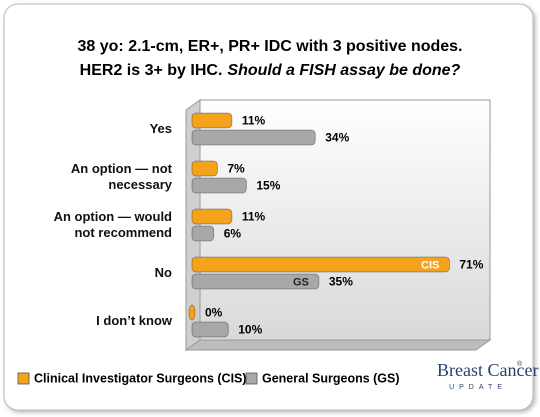  What do you see at coordinates (121, 176) in the screenshot?
I see `category-label: An option — not necessary` at bounding box center [121, 176].